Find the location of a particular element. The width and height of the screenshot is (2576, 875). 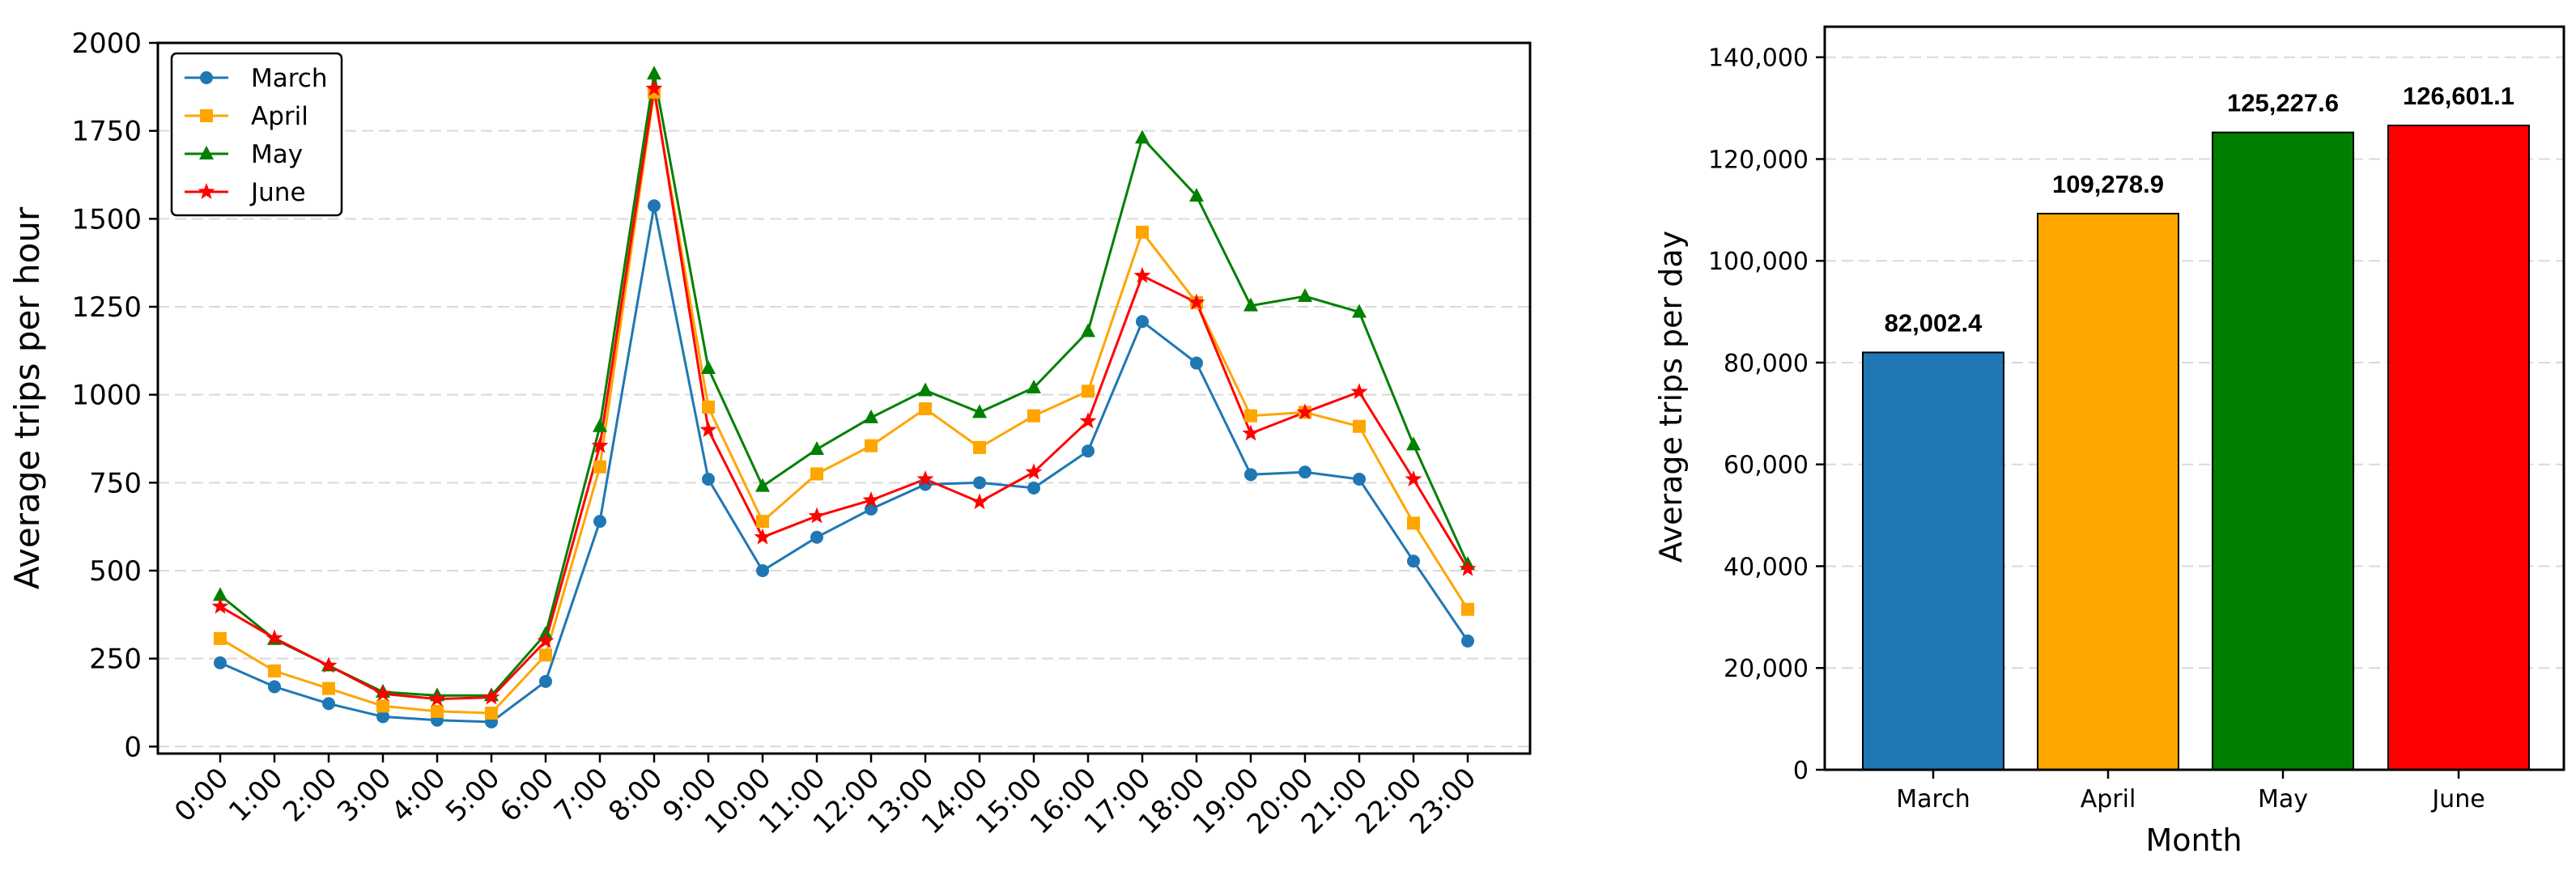

y-tick-label: 60,000 is located at coordinates (1766, 466).